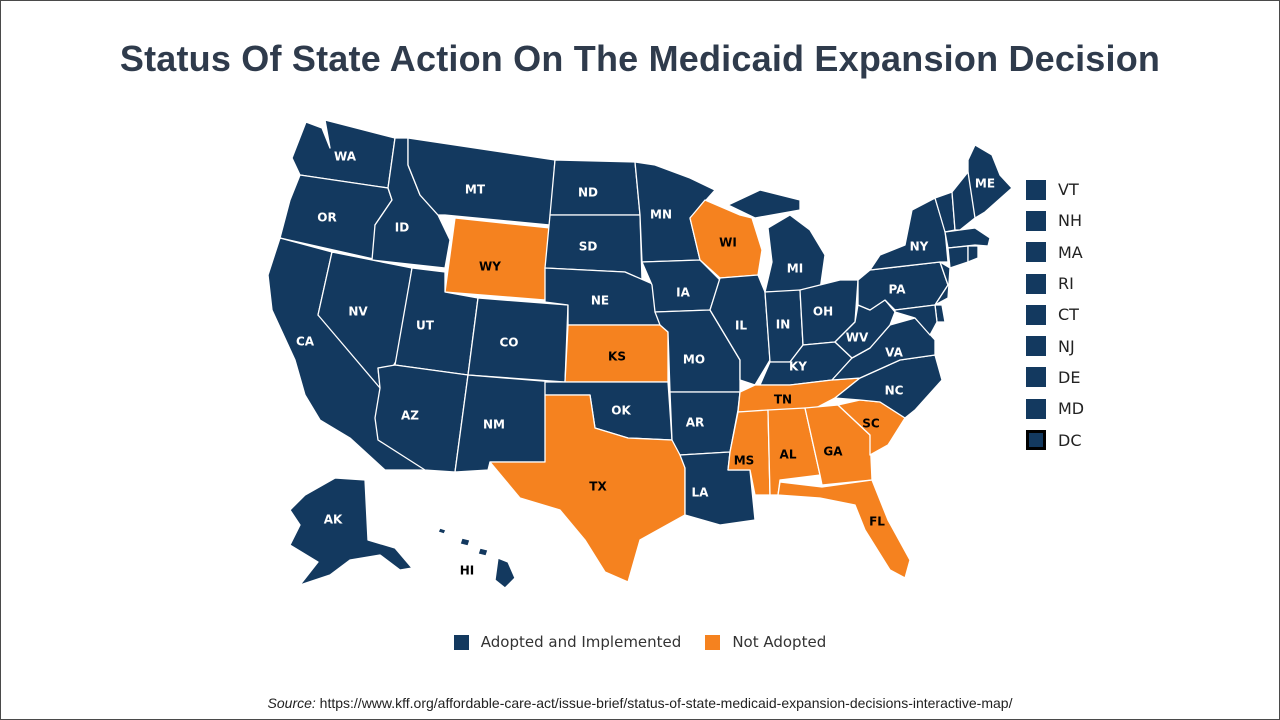  What do you see at coordinates (695, 423) in the screenshot?
I see `label-AR: AR` at bounding box center [695, 423].